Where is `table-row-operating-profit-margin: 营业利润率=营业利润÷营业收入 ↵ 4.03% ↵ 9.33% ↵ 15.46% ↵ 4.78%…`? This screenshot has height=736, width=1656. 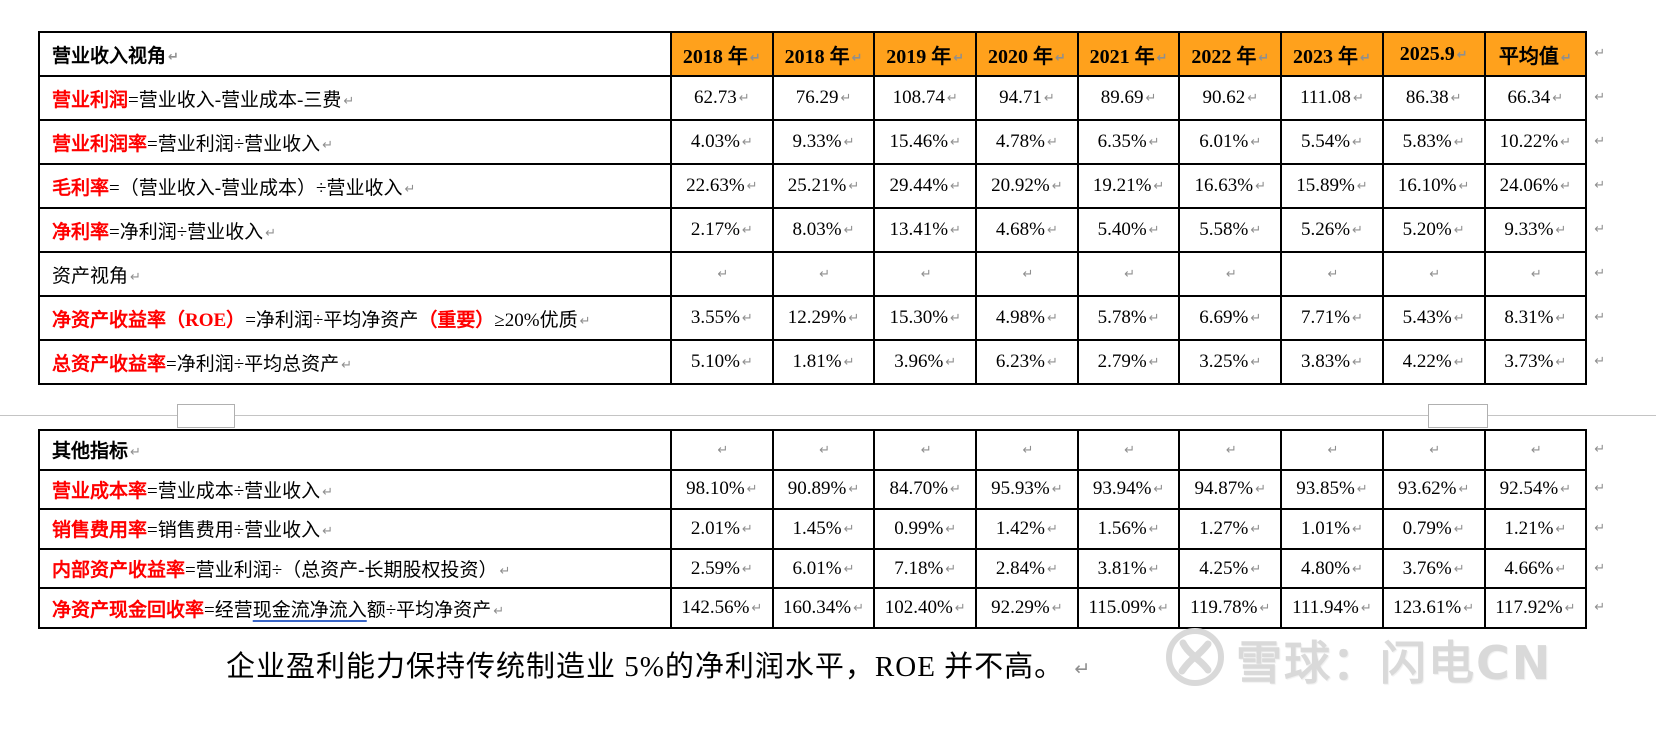 table-row-operating-profit-margin: 营业利润率=营业利润÷营业收入 ↵ 4.03% ↵ 9.33% ↵ 15.46% ↵ 4.78%… is located at coordinates (829, 142).